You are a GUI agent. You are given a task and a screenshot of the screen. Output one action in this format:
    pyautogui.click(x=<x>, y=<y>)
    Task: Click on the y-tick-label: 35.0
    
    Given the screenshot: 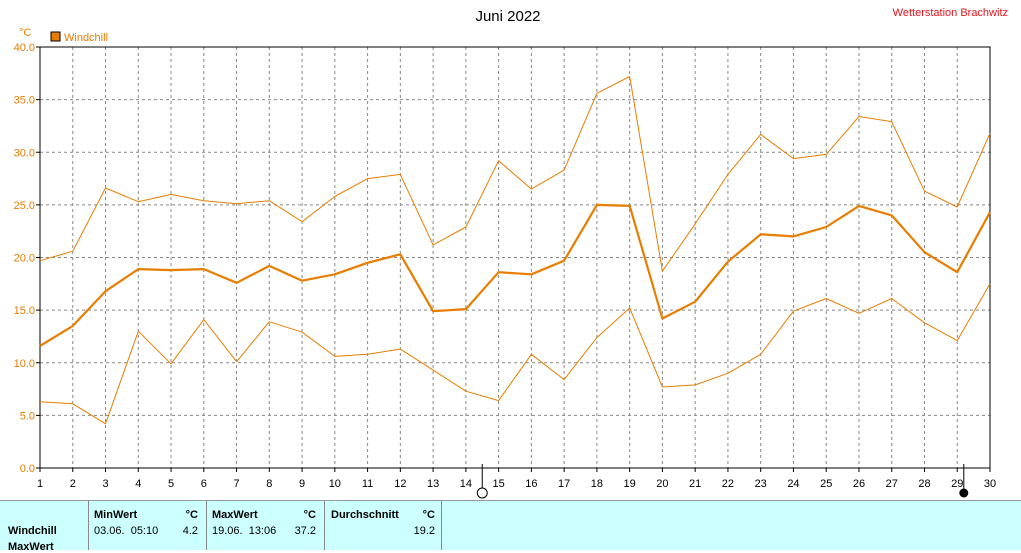 What is the action you would take?
    pyautogui.click(x=24, y=101)
    